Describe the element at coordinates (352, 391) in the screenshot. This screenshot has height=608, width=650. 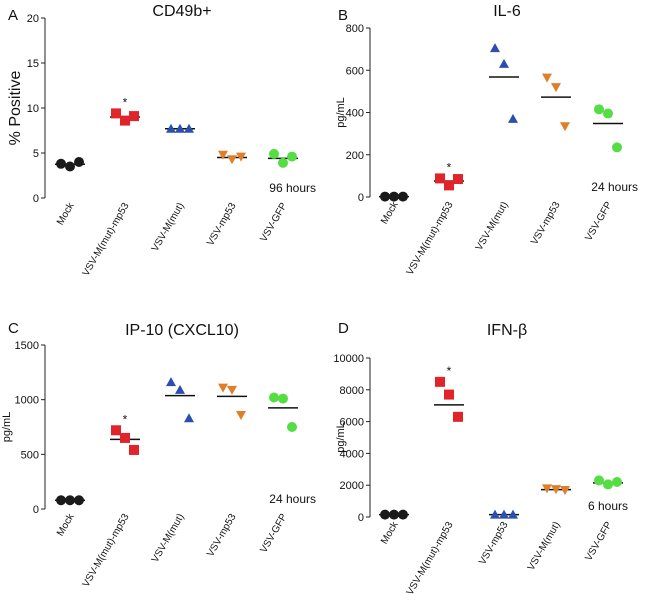
I see `y-tick-label: 8000` at that location.